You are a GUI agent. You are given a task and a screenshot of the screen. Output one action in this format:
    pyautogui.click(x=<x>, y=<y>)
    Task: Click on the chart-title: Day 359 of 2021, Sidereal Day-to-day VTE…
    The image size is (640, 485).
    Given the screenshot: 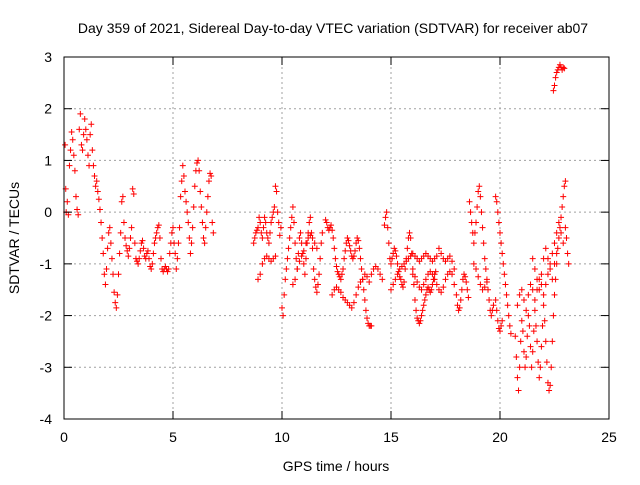 What is the action you would take?
    pyautogui.click(x=333, y=28)
    